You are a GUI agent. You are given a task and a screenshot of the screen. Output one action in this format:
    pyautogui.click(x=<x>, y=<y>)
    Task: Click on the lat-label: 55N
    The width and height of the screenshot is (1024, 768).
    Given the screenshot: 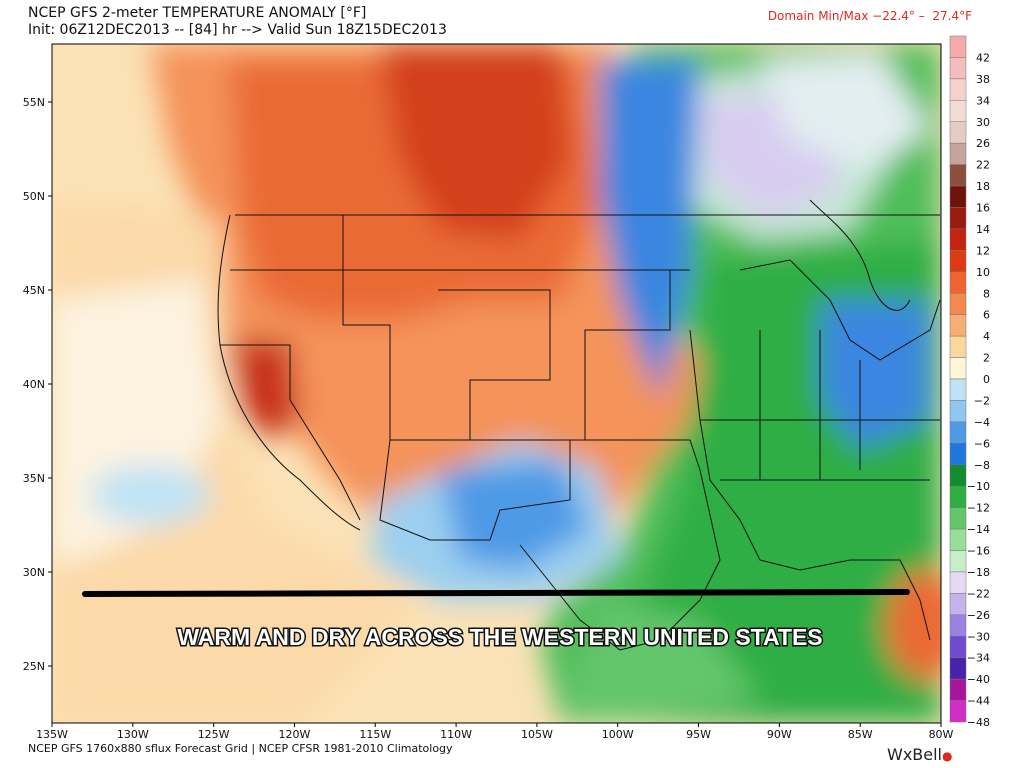 What is the action you would take?
    pyautogui.click(x=34, y=102)
    